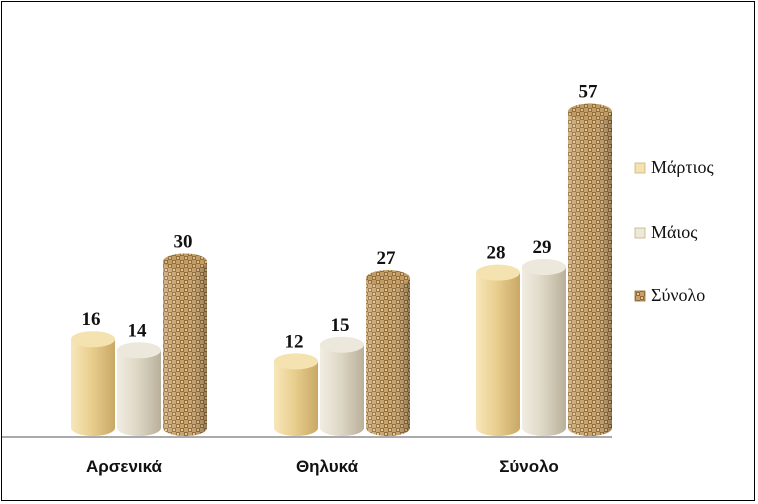 This screenshot has height=504, width=758. I want to click on legend-item: Σύνολο, so click(669, 295).